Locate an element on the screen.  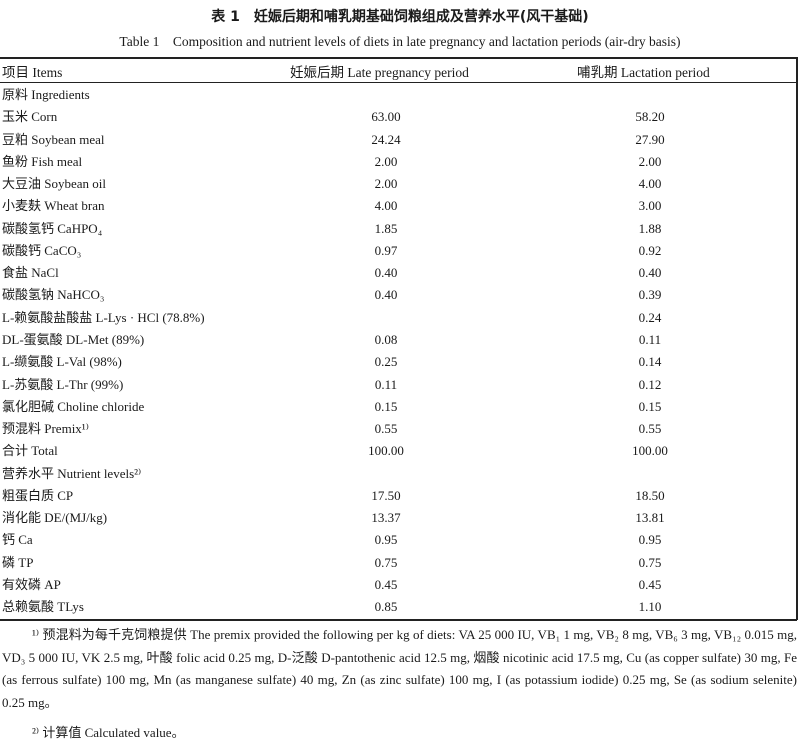
table-row: 营养水平 Nutrient levels²⁾ is located at coordinates (398, 474).